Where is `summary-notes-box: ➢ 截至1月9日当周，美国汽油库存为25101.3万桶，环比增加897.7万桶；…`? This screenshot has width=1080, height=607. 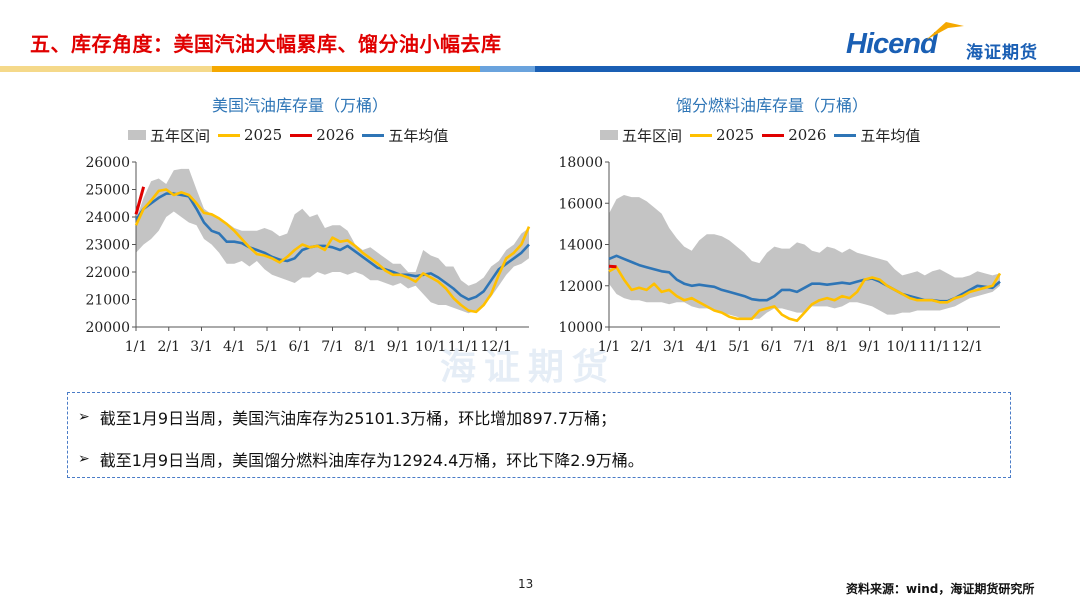 summary-notes-box: ➢ 截至1月9日当周，美国汽油库存为25101.3万桶，环比增加897.7万桶；… is located at coordinates (539, 435).